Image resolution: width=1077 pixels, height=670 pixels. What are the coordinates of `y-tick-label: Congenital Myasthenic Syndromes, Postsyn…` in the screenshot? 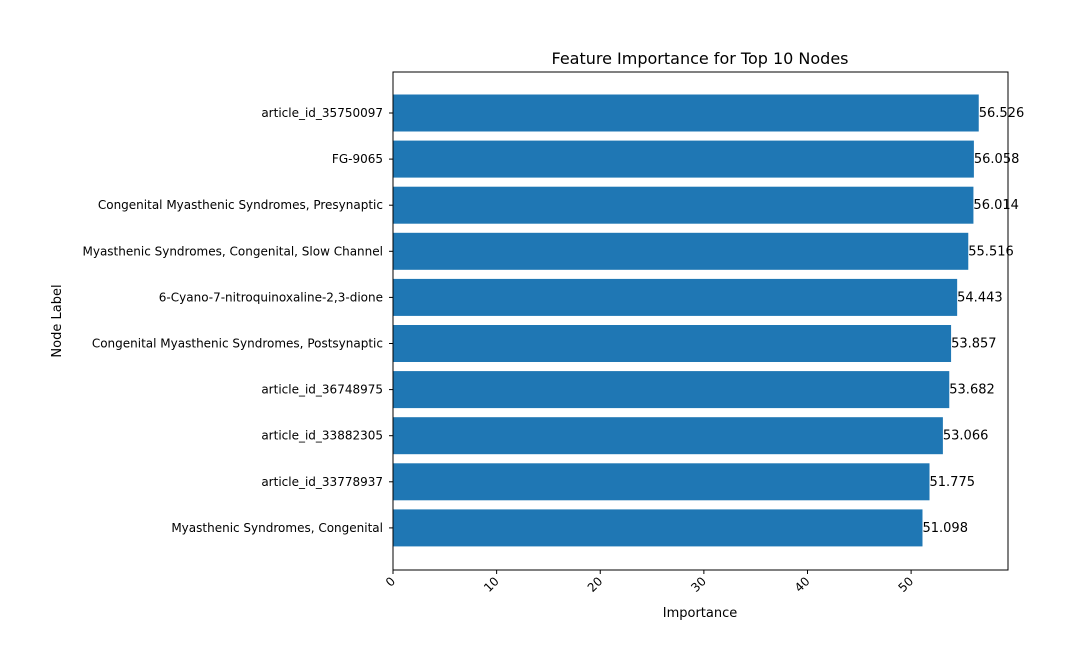 It's located at (237, 344).